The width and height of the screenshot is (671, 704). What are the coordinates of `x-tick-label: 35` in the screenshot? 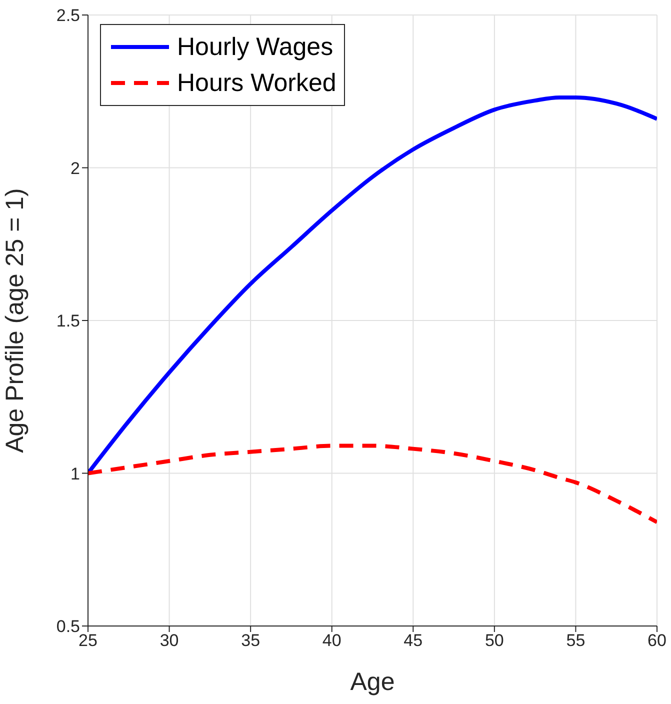 It's located at (250, 640).